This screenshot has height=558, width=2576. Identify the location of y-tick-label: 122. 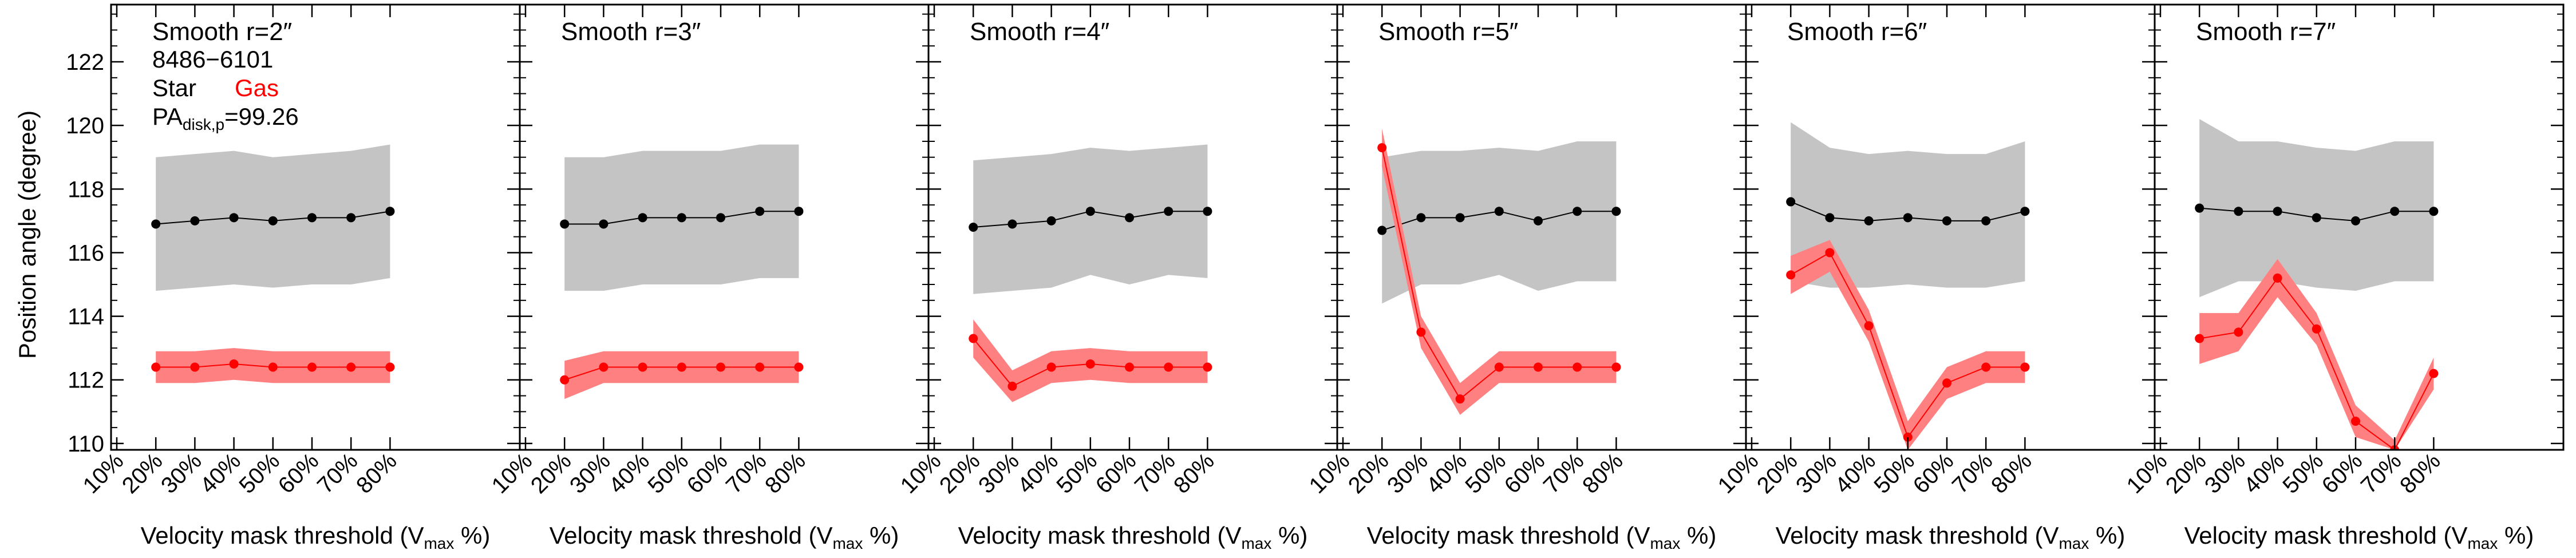
(85, 62).